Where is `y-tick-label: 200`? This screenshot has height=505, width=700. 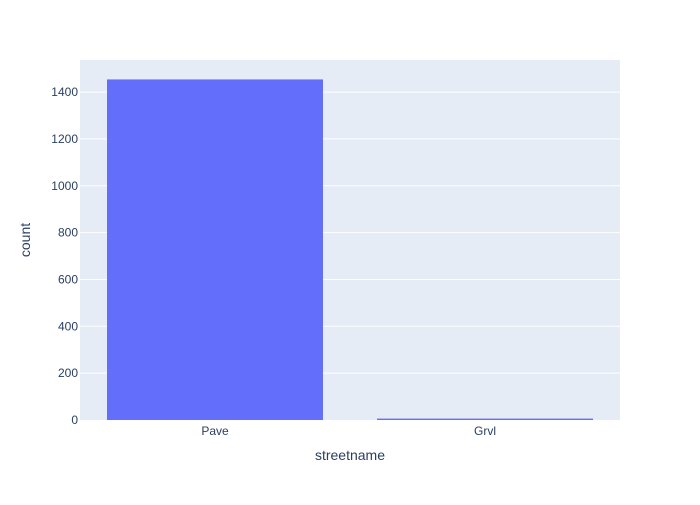
y-tick-label: 200 is located at coordinates (68, 373).